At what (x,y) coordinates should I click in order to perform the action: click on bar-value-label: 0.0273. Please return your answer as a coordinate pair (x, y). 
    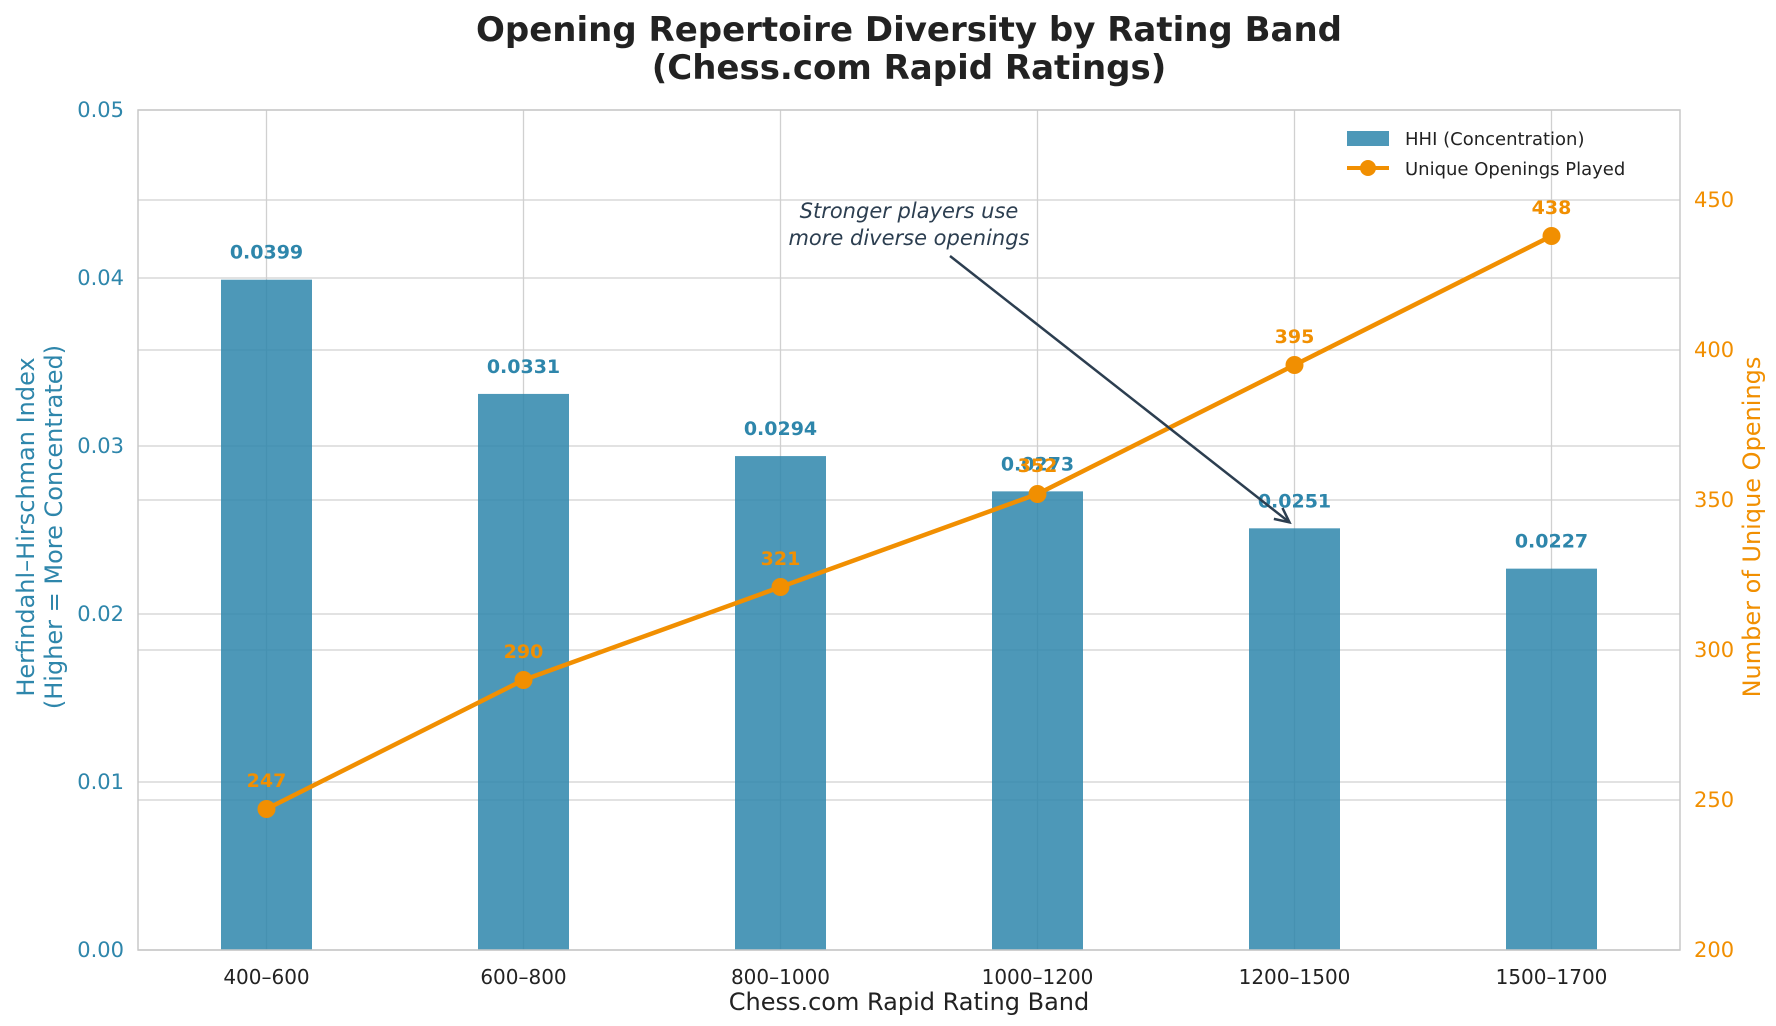
    Looking at the image, I should click on (1037, 464).